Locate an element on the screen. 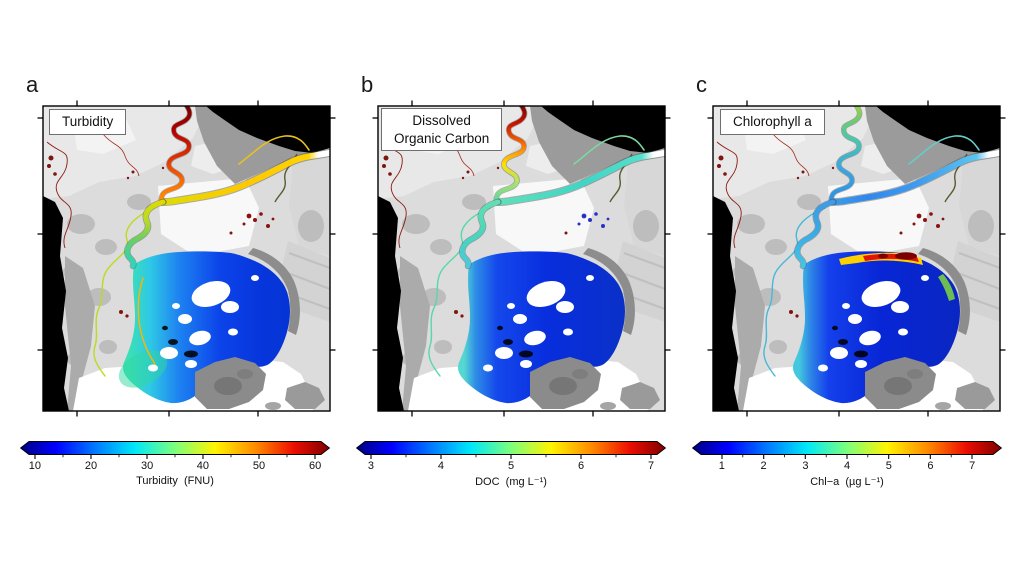 The image size is (1024, 576). tick-label: 50 is located at coordinates (259, 466).